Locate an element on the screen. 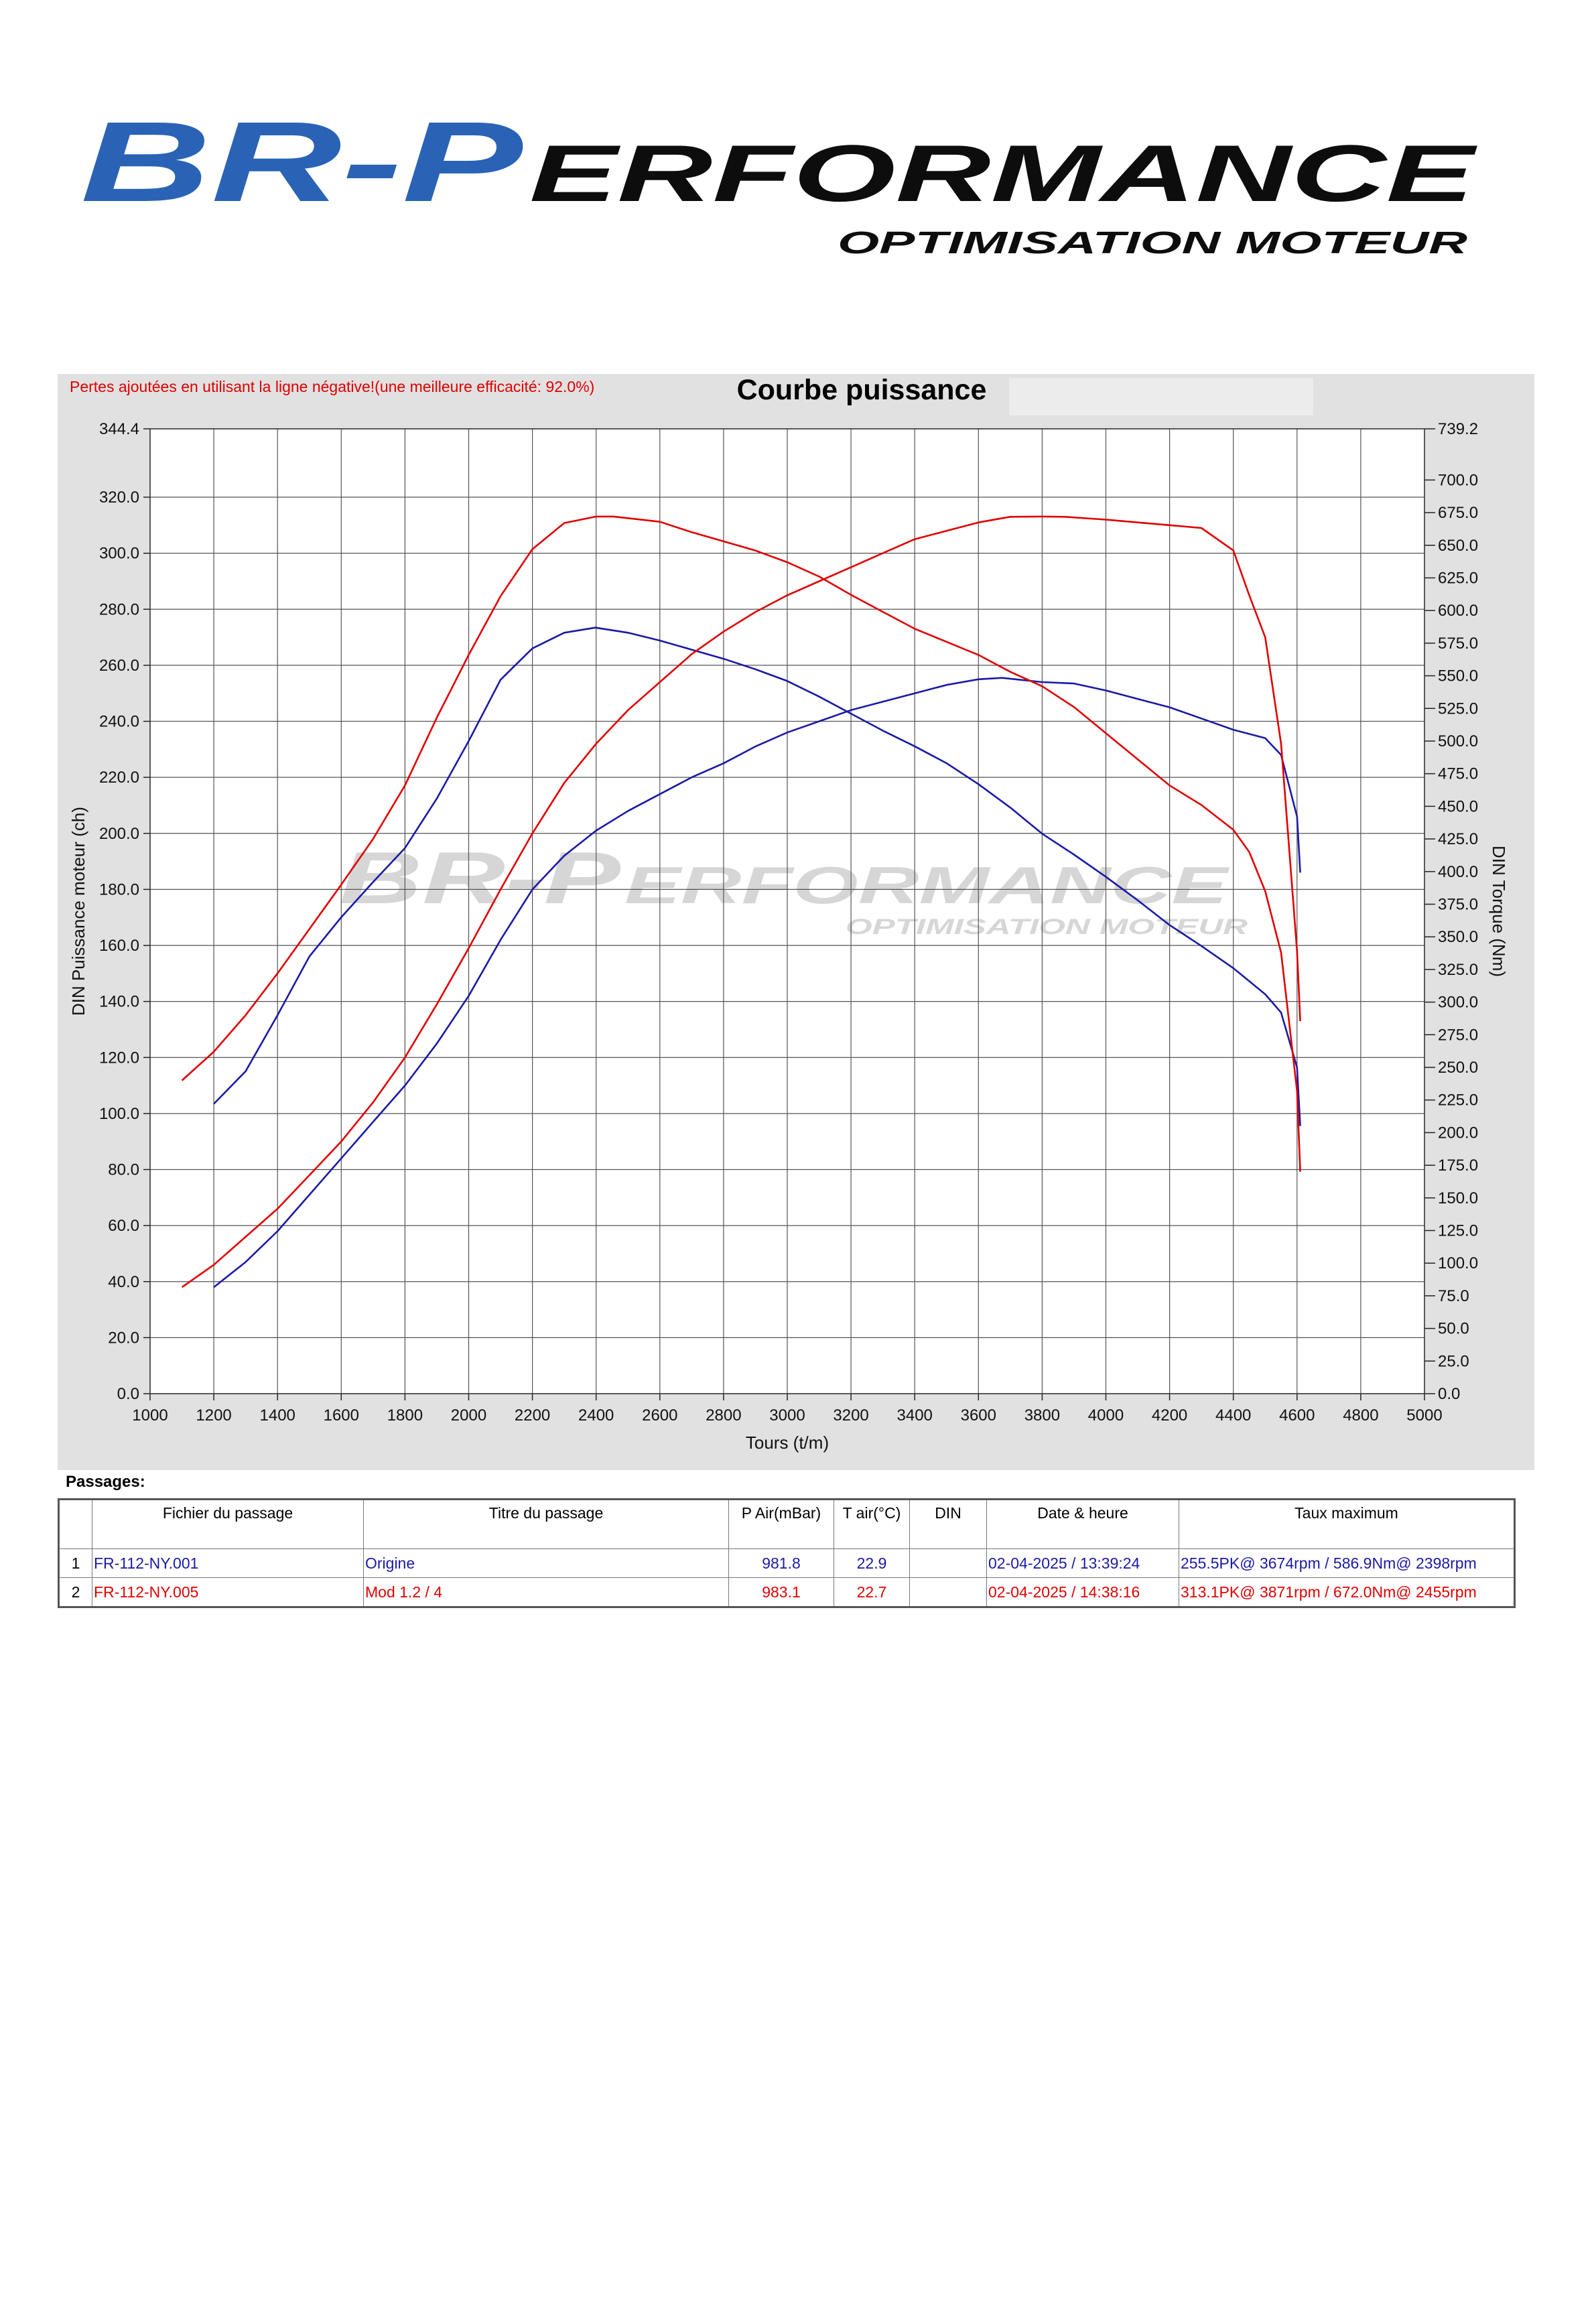 This screenshot has height=2317, width=1596. y-tick-label: 140.0 is located at coordinates (119, 1002).